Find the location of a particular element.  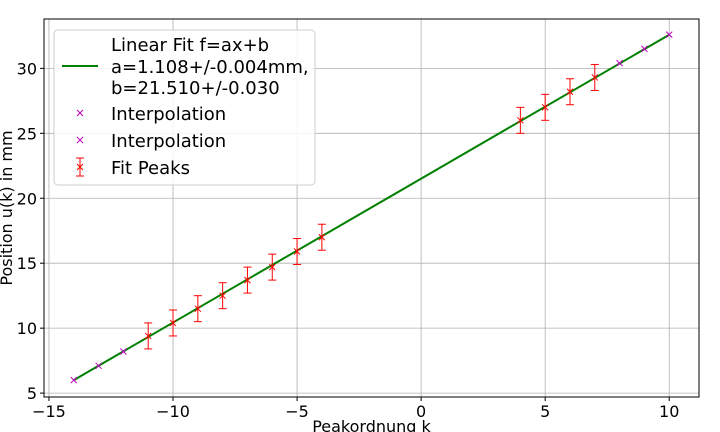

legend-interpolation-1-marker is located at coordinates (80, 113).